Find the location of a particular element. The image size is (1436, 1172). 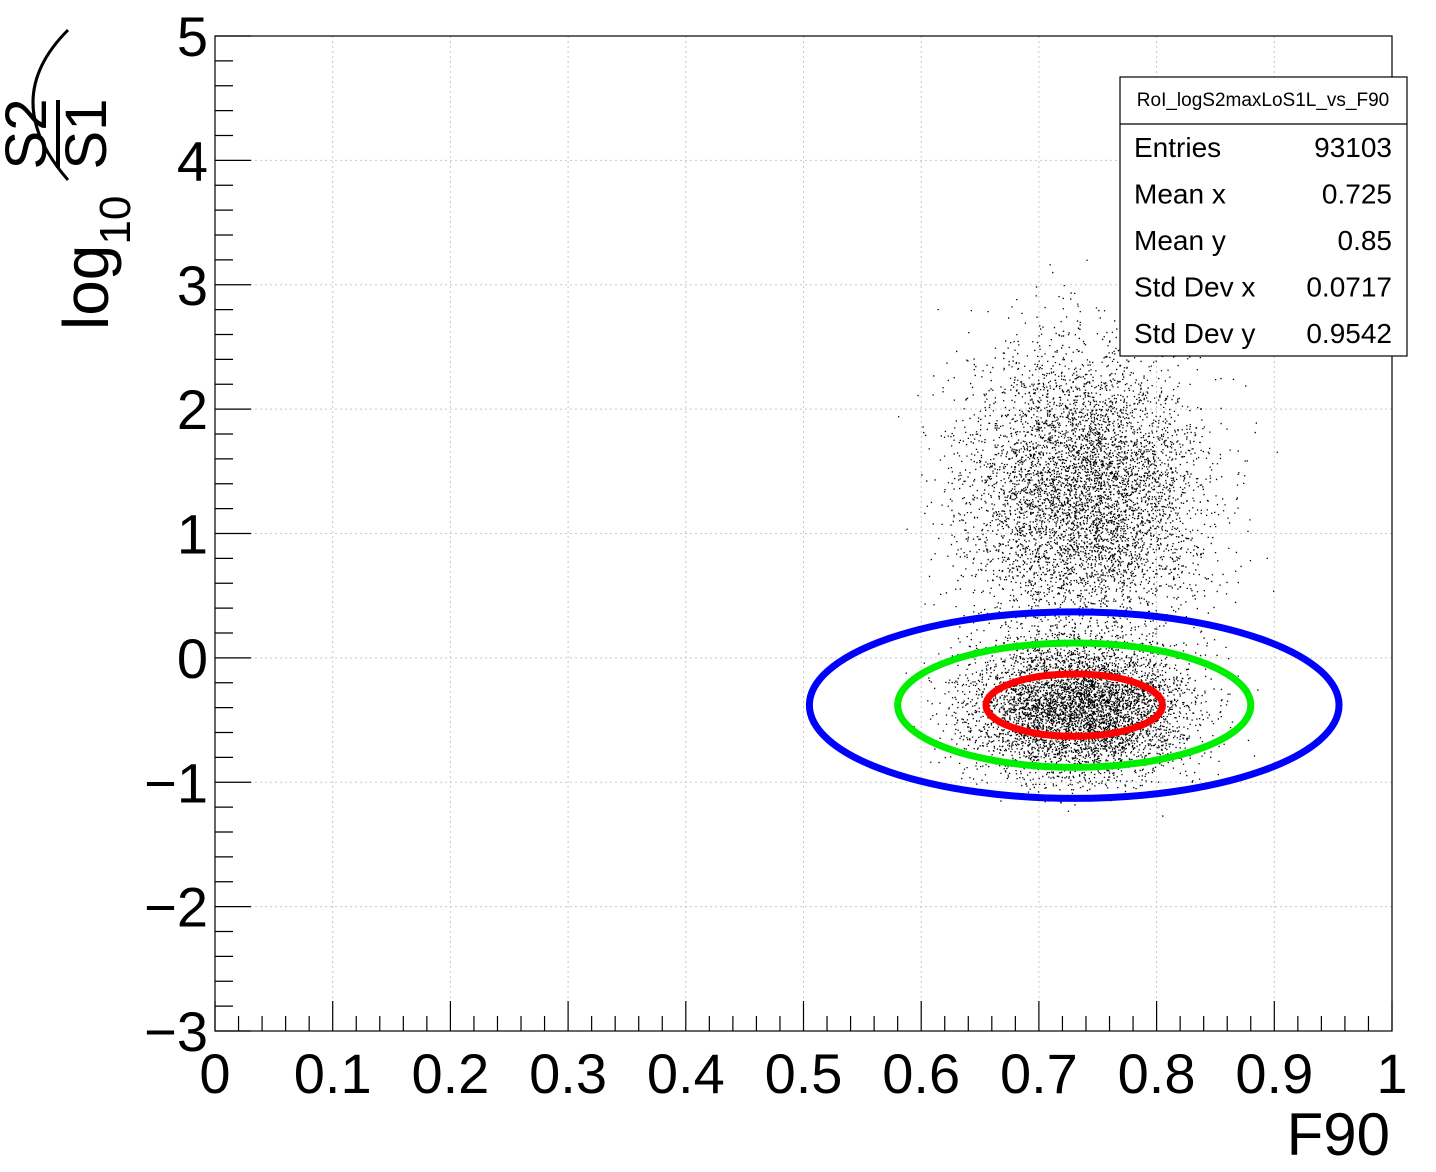

y-tick-label: −3 is located at coordinates (176, 1031).